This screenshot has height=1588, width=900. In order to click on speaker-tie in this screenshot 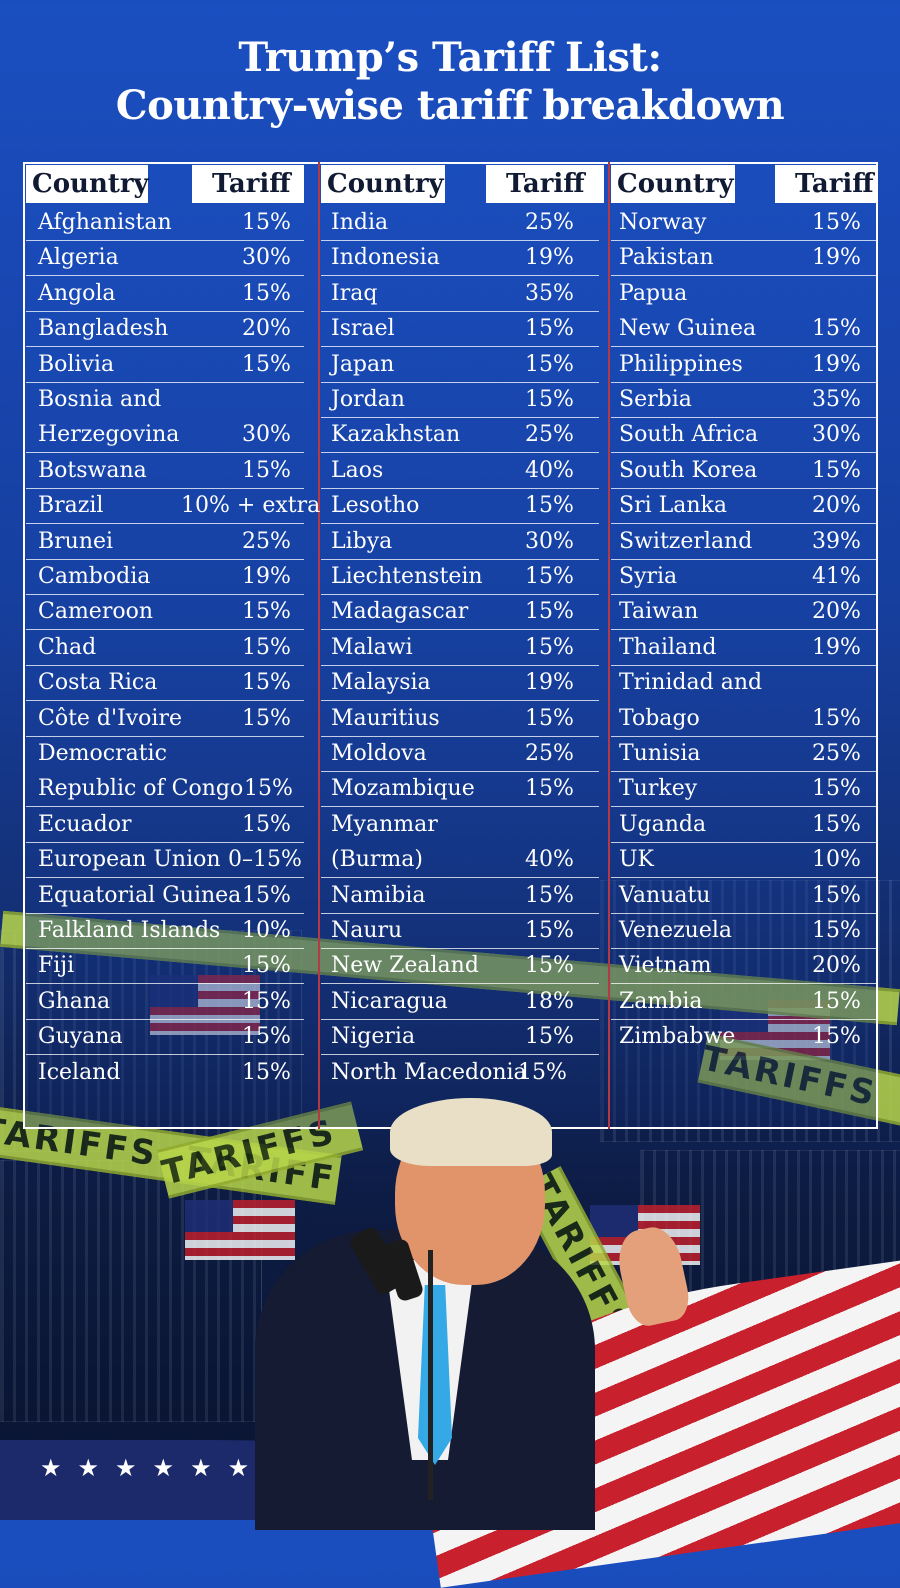, I will do `click(435, 1375)`.